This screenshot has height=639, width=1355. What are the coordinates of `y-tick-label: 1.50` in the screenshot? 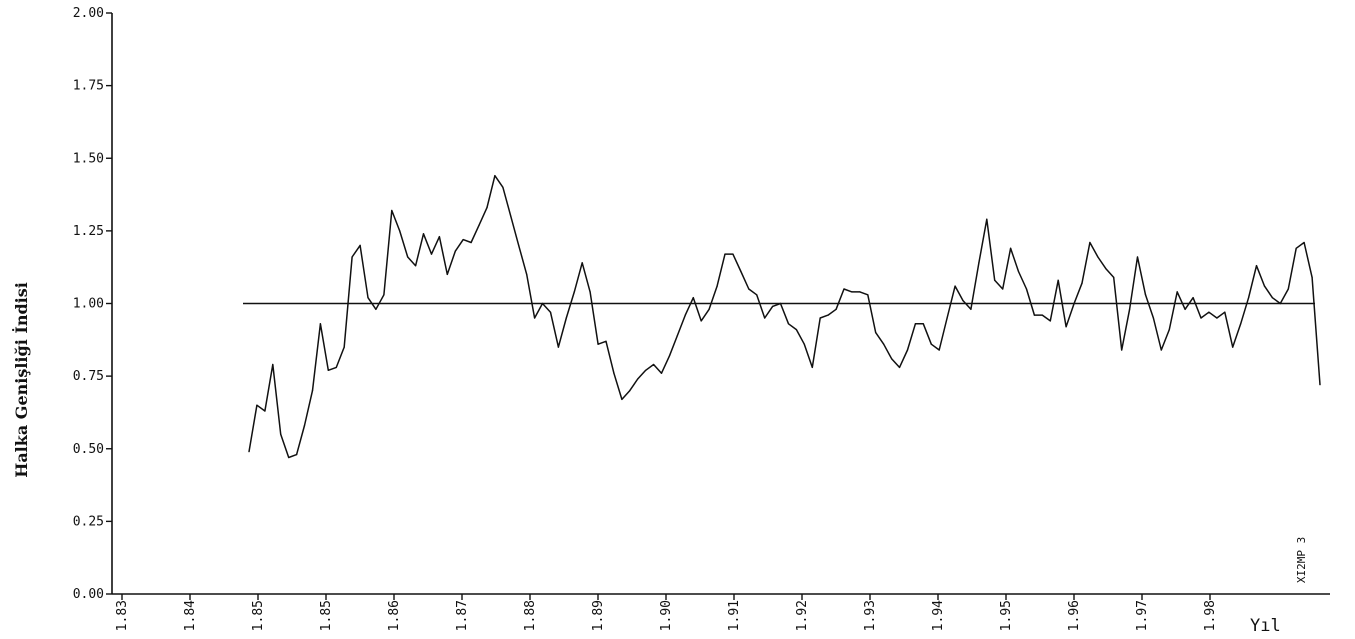 It's located at (88, 158).